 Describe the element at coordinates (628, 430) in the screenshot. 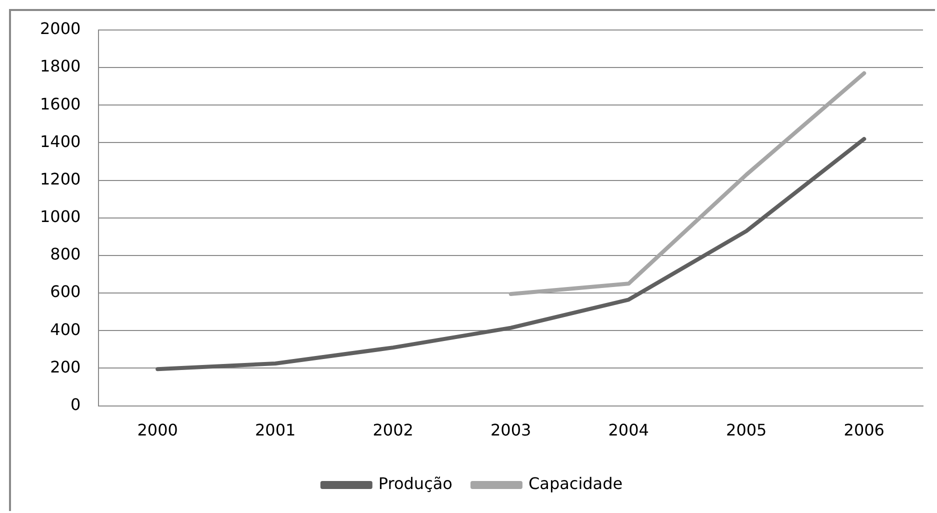

I see `x-tick-label: 2004` at that location.